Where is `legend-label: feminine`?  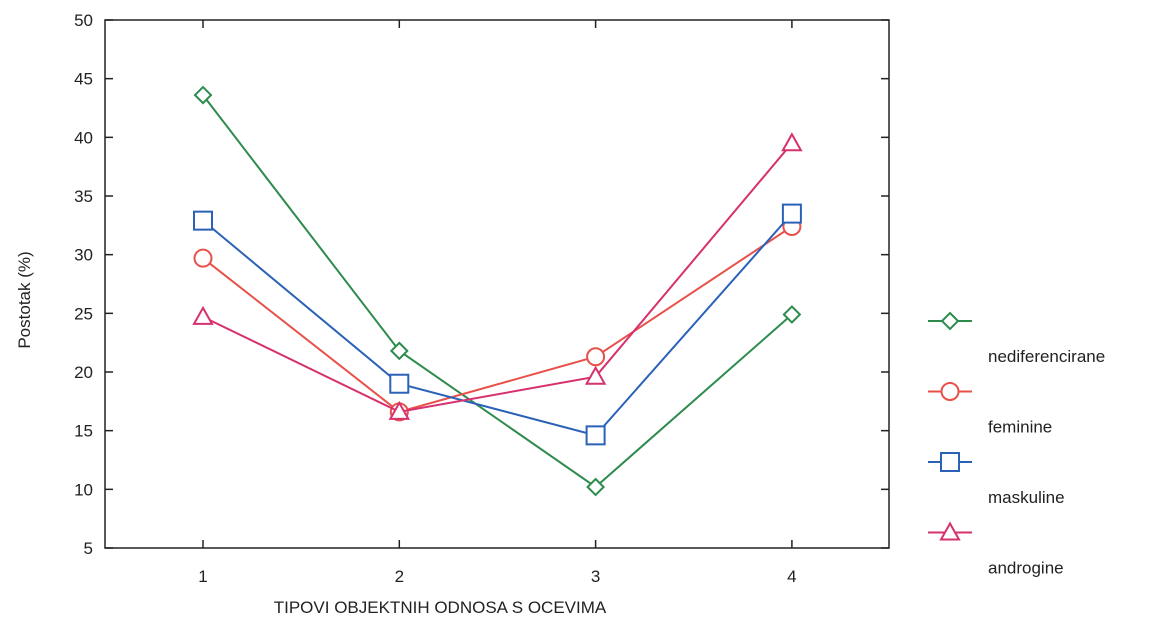
legend-label: feminine is located at coordinates (1020, 427).